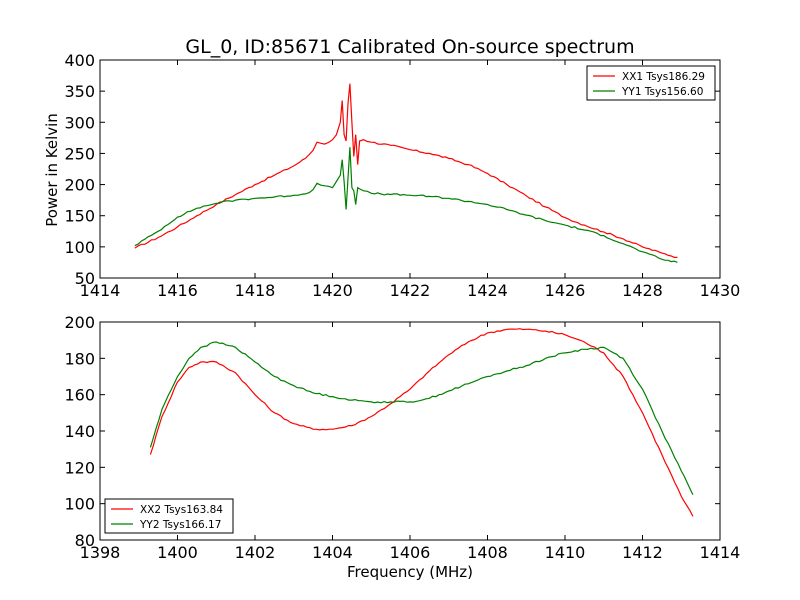  I want to click on x-tick-label: 1426, so click(565, 290).